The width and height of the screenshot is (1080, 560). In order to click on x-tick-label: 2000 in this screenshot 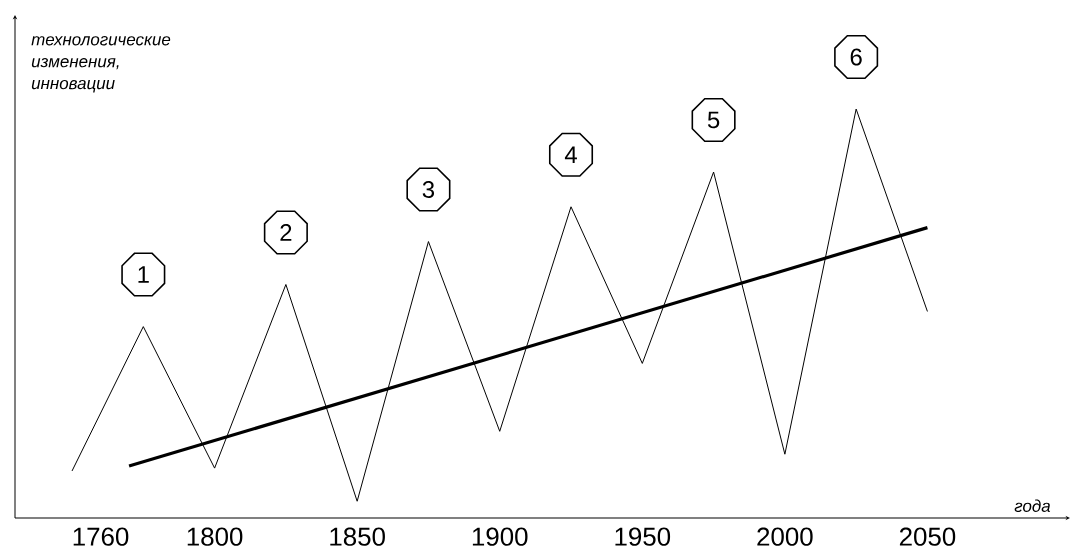, I will do `click(785, 536)`.